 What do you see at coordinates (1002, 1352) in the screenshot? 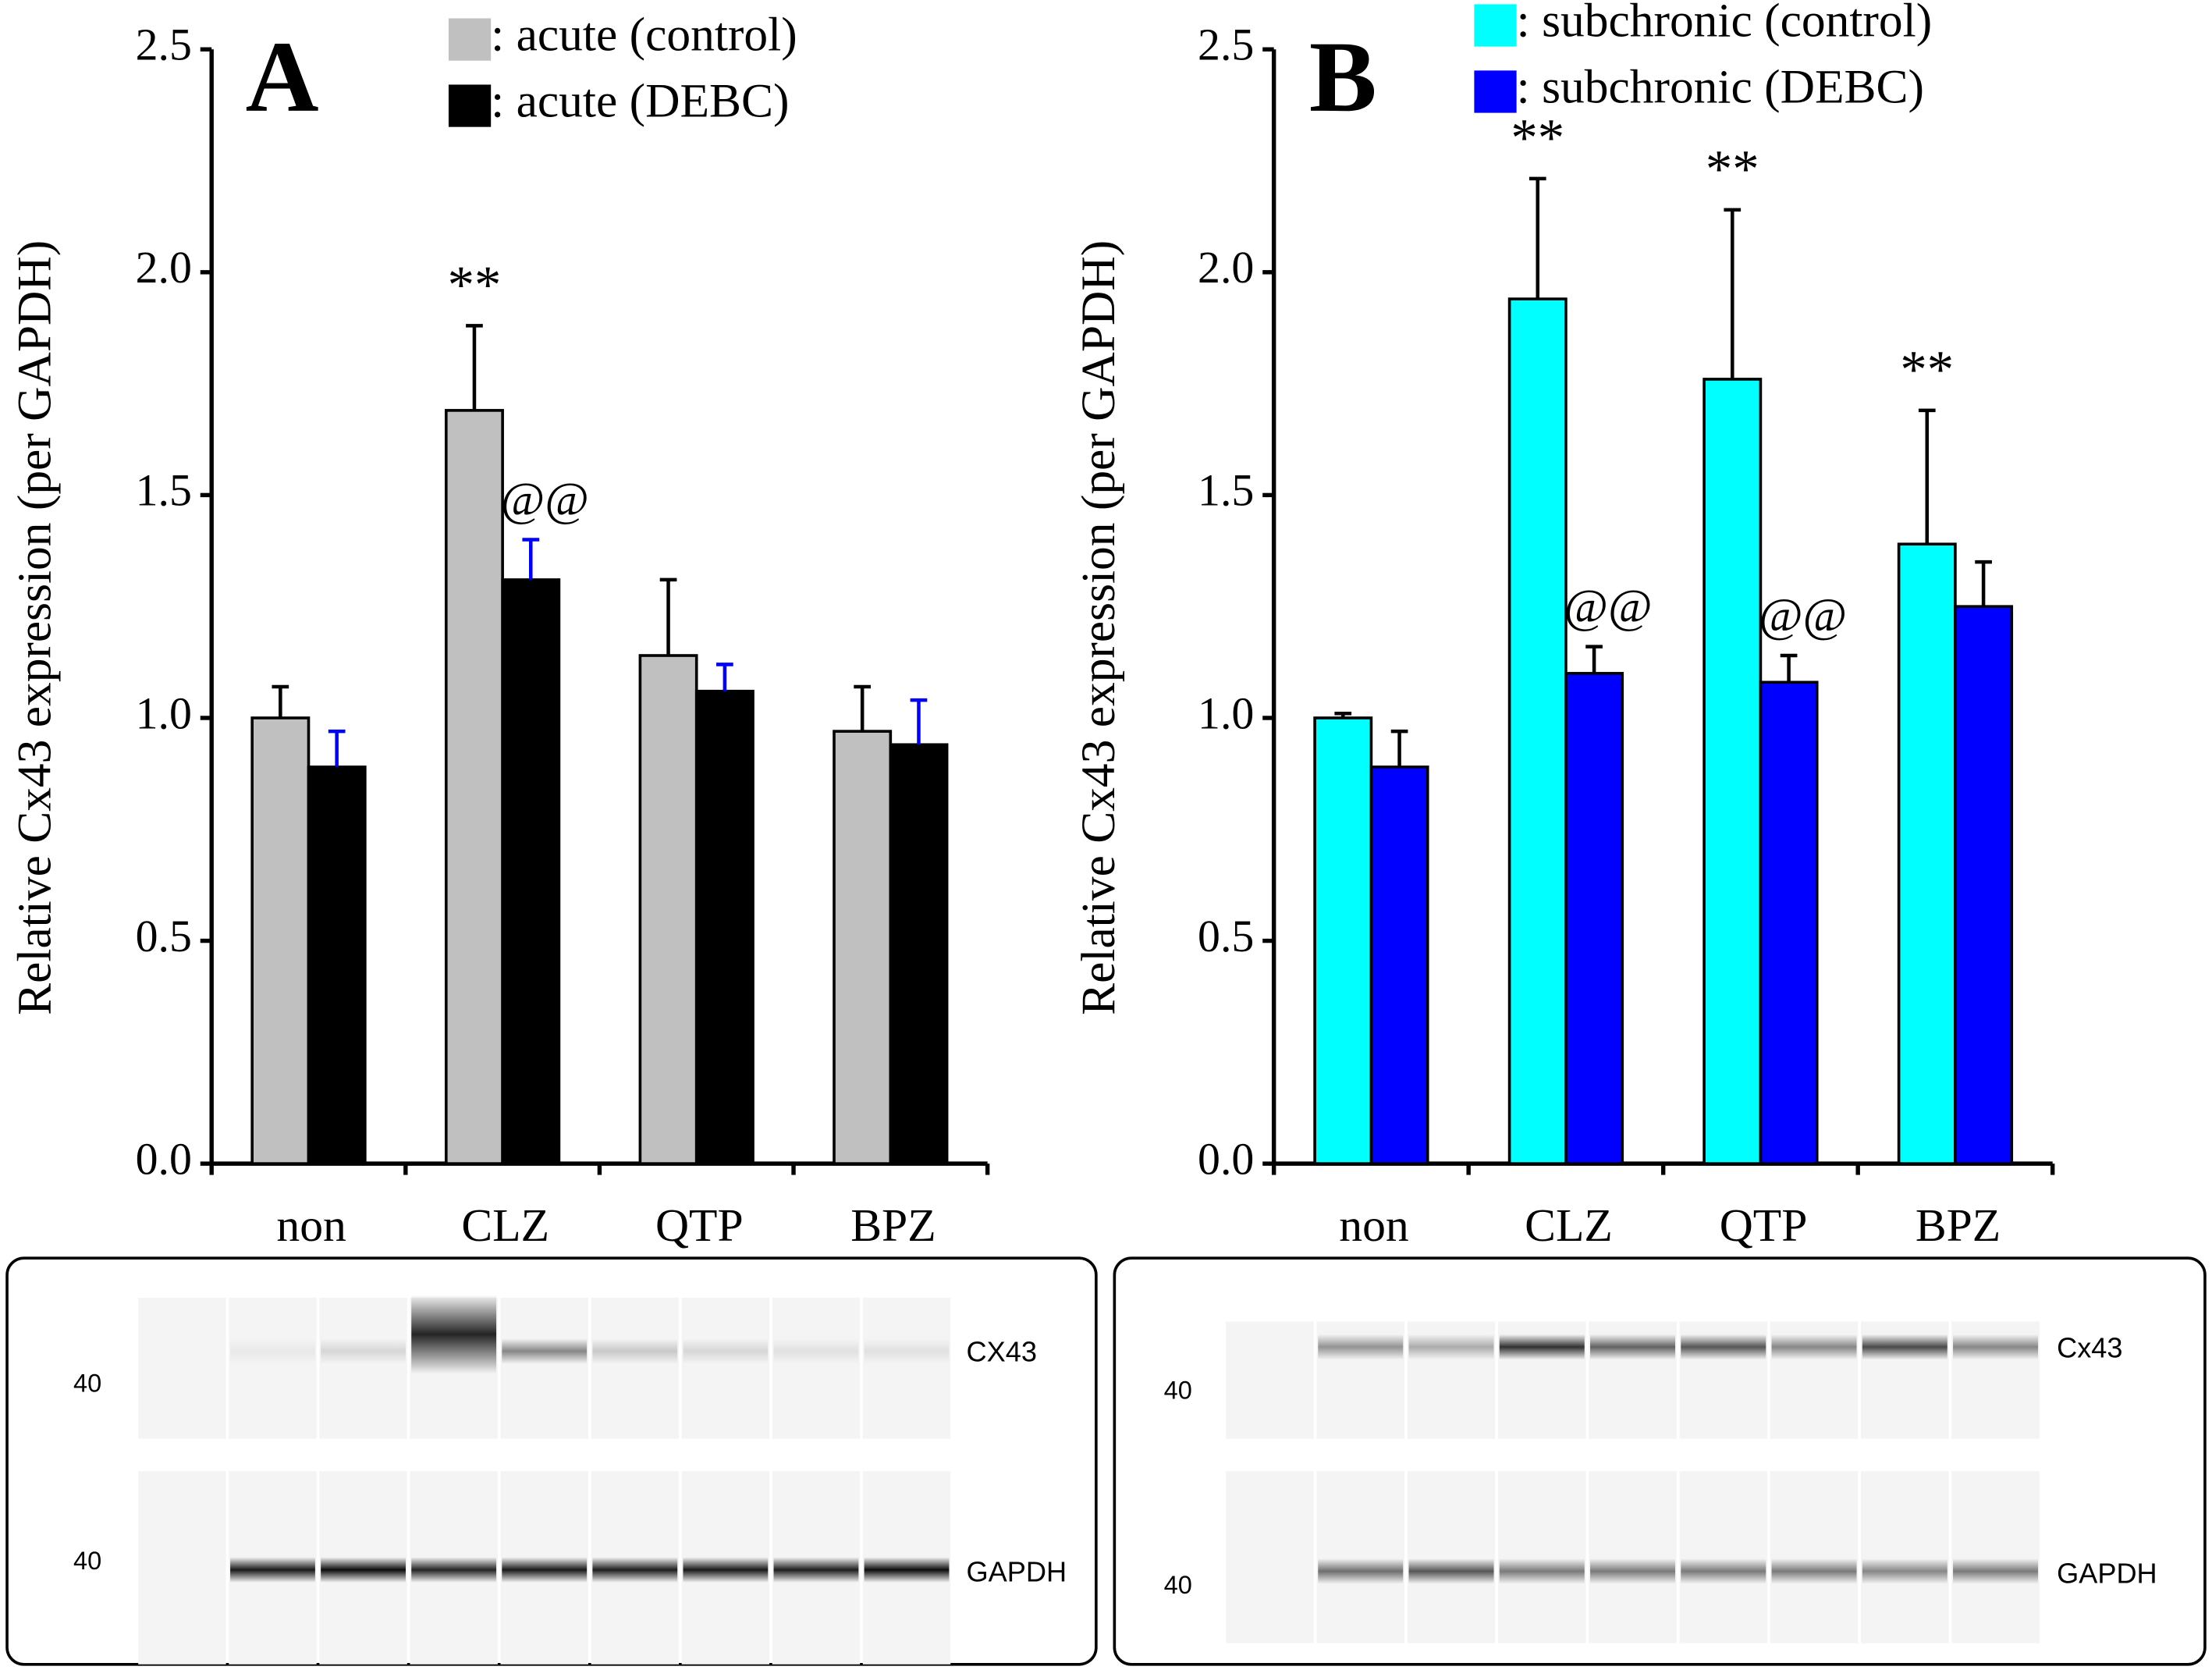
I see `band-label: CX43` at bounding box center [1002, 1352].